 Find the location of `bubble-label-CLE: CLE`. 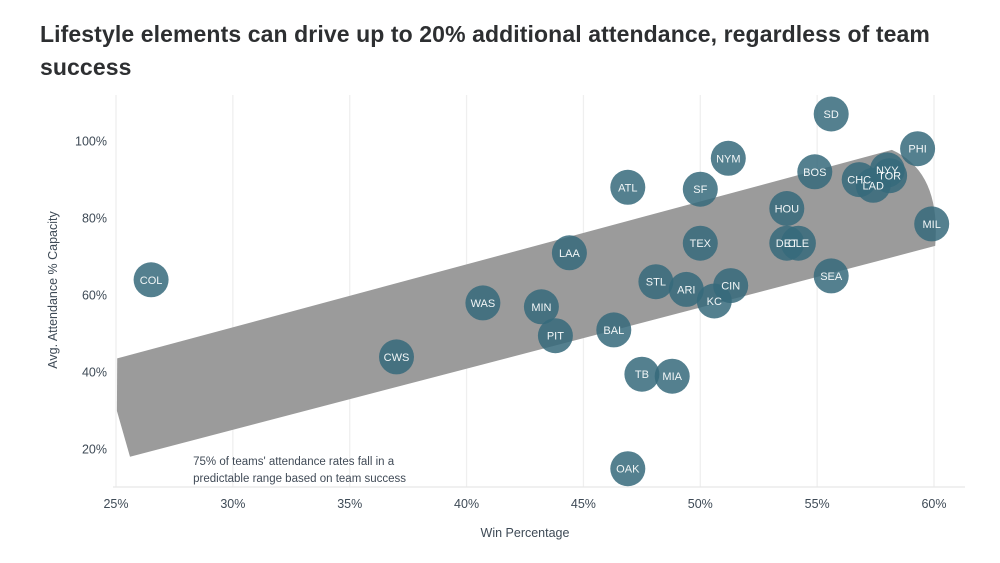

bubble-label-CLE: CLE is located at coordinates (798, 244).